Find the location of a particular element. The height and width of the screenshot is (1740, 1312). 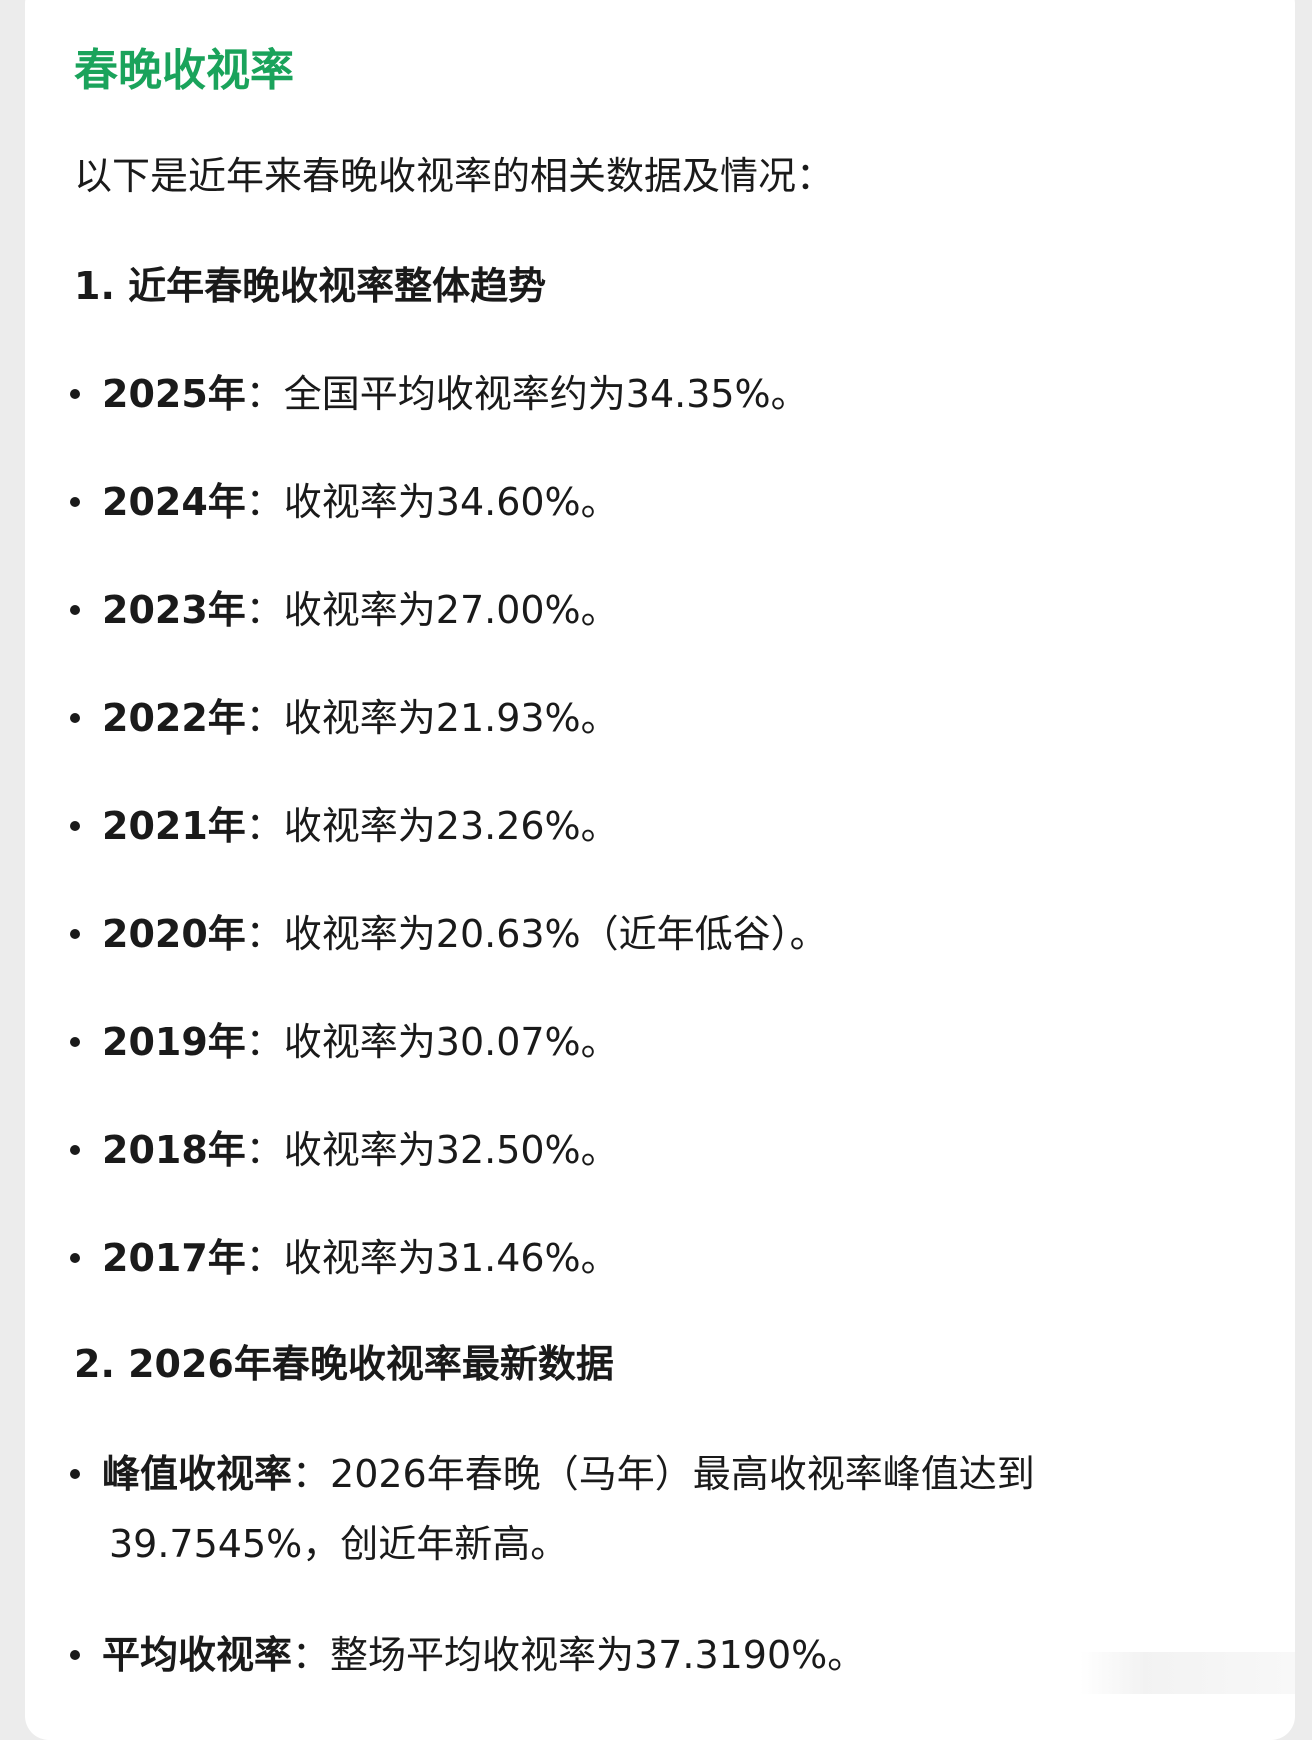

list-item-year: 2017年：收视率为31.46%。 is located at coordinates (344, 1258).